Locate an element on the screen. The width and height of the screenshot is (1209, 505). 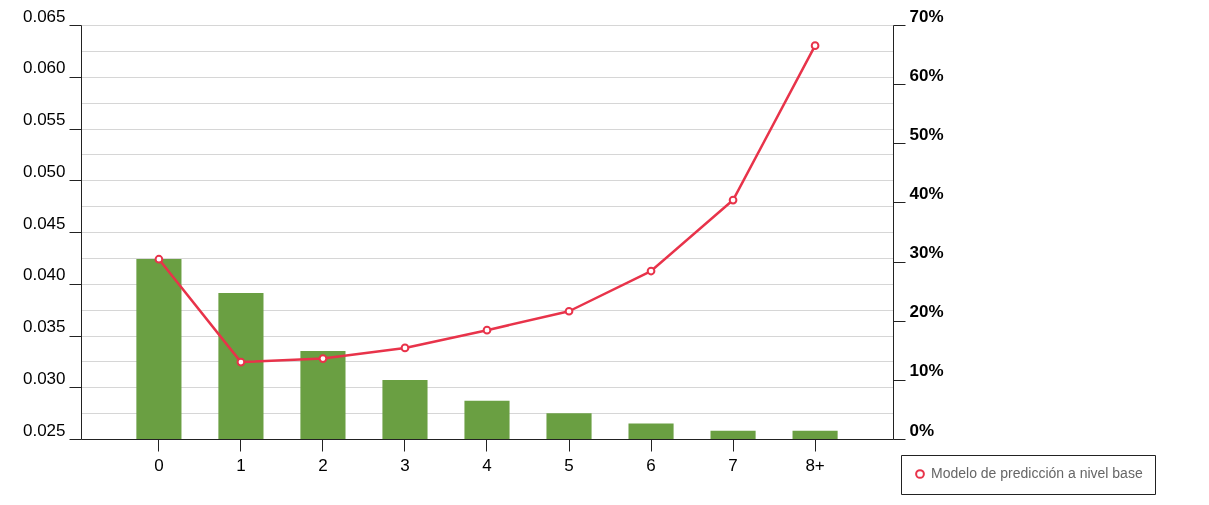
x-tick-label: 7 is located at coordinates (733, 465).